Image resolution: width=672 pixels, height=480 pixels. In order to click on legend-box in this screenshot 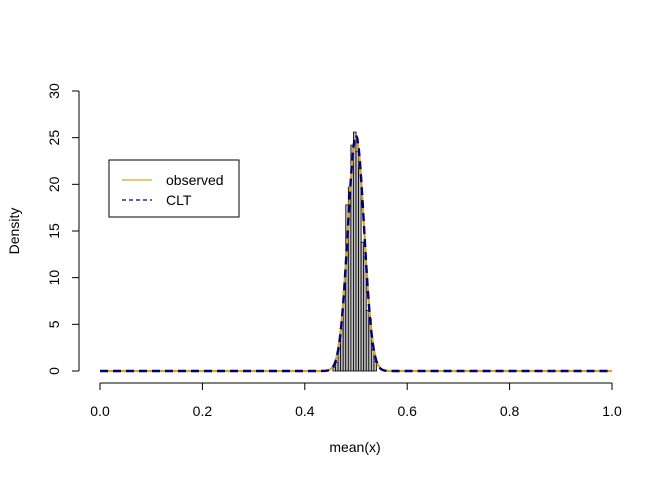, I will do `click(174, 188)`.